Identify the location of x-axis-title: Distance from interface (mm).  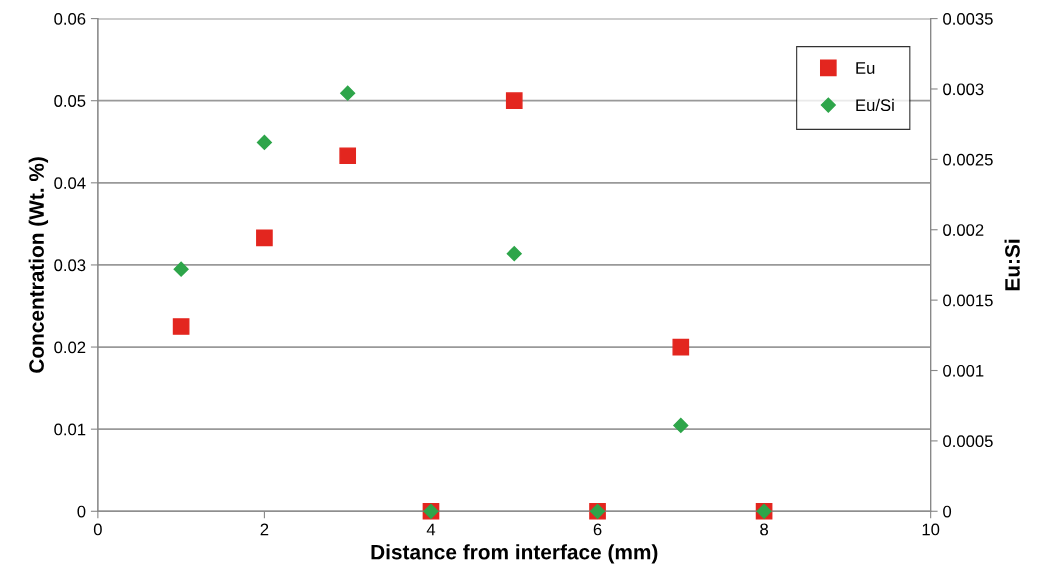
(514, 554).